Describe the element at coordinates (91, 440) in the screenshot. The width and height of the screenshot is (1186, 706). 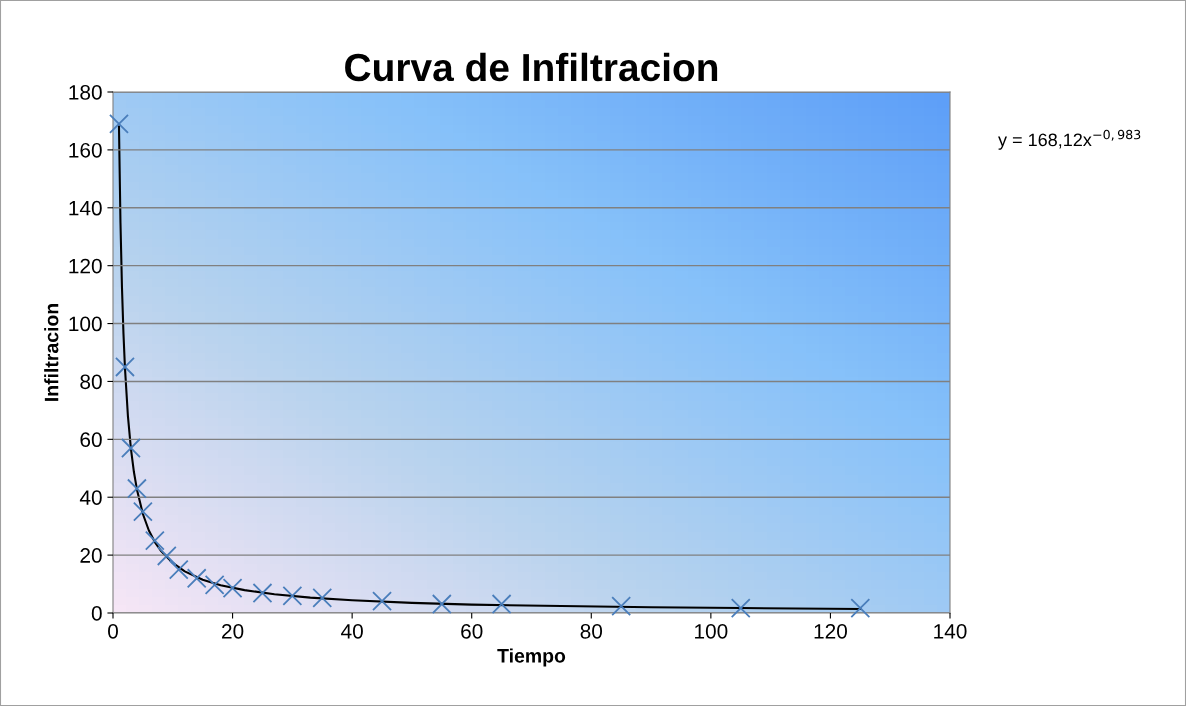
I see `y-tick-label: 60` at that location.